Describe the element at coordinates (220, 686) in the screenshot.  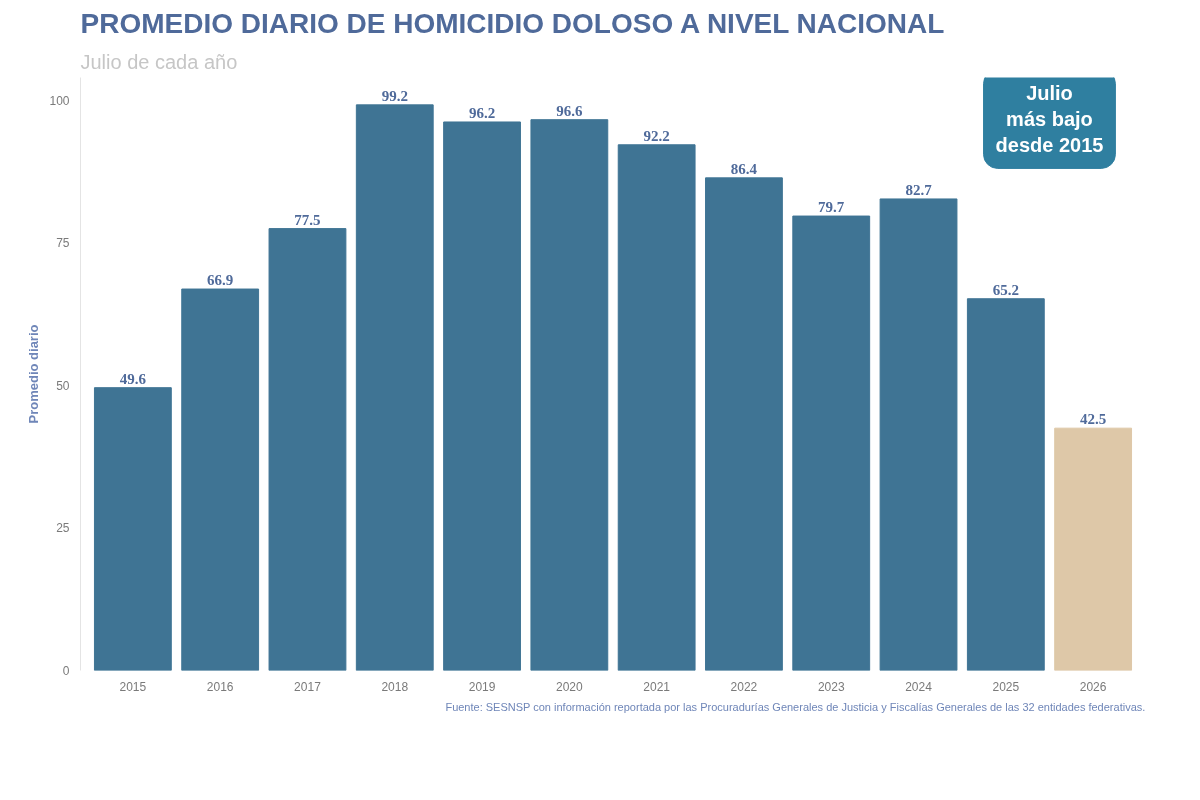
I see `x-tick-label: 2016` at that location.